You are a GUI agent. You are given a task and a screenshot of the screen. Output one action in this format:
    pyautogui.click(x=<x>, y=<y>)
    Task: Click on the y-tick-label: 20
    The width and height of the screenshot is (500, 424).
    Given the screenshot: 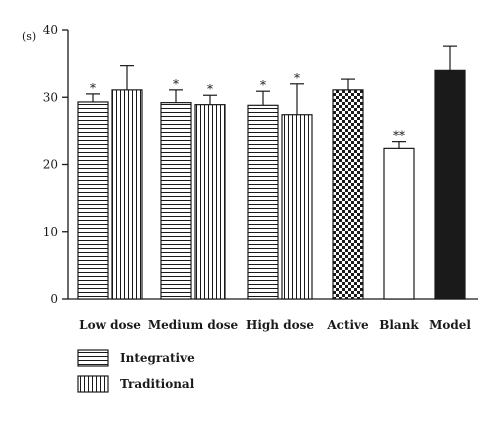 What is the action you would take?
    pyautogui.click(x=50, y=165)
    